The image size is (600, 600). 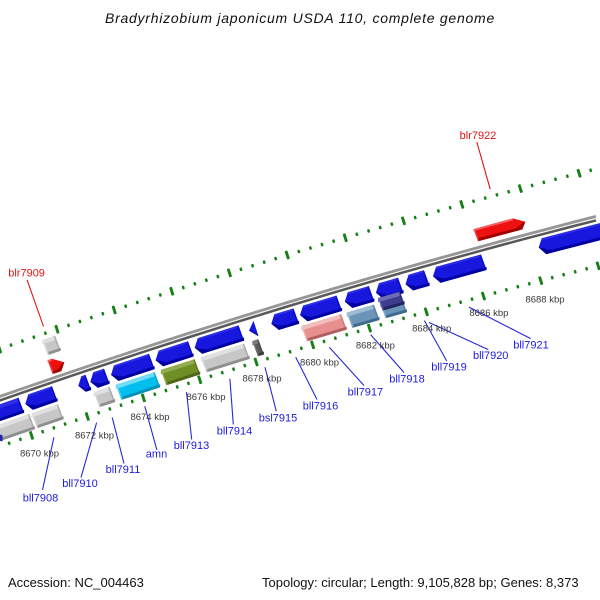 What do you see at coordinates (278, 419) in the screenshot?
I see `svg-text: bsl7915` at bounding box center [278, 419].